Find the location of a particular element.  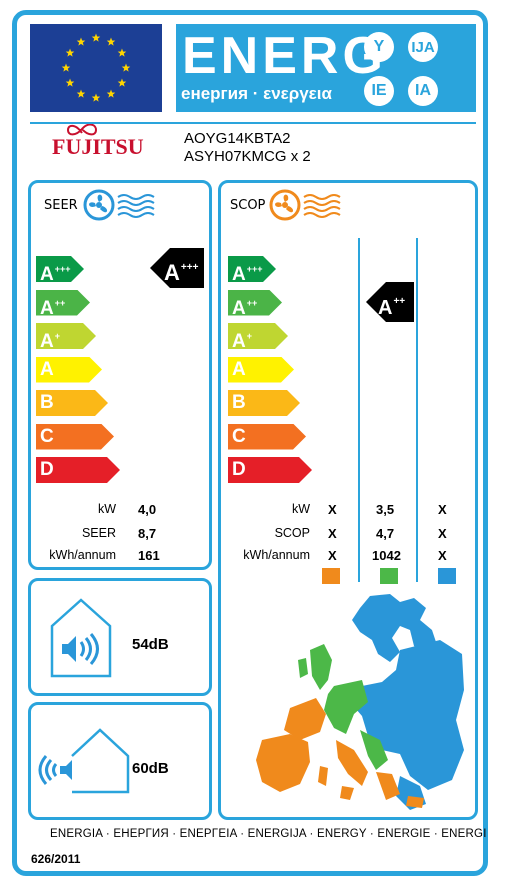

eu-stars-icon is located at coordinates (96, 67).